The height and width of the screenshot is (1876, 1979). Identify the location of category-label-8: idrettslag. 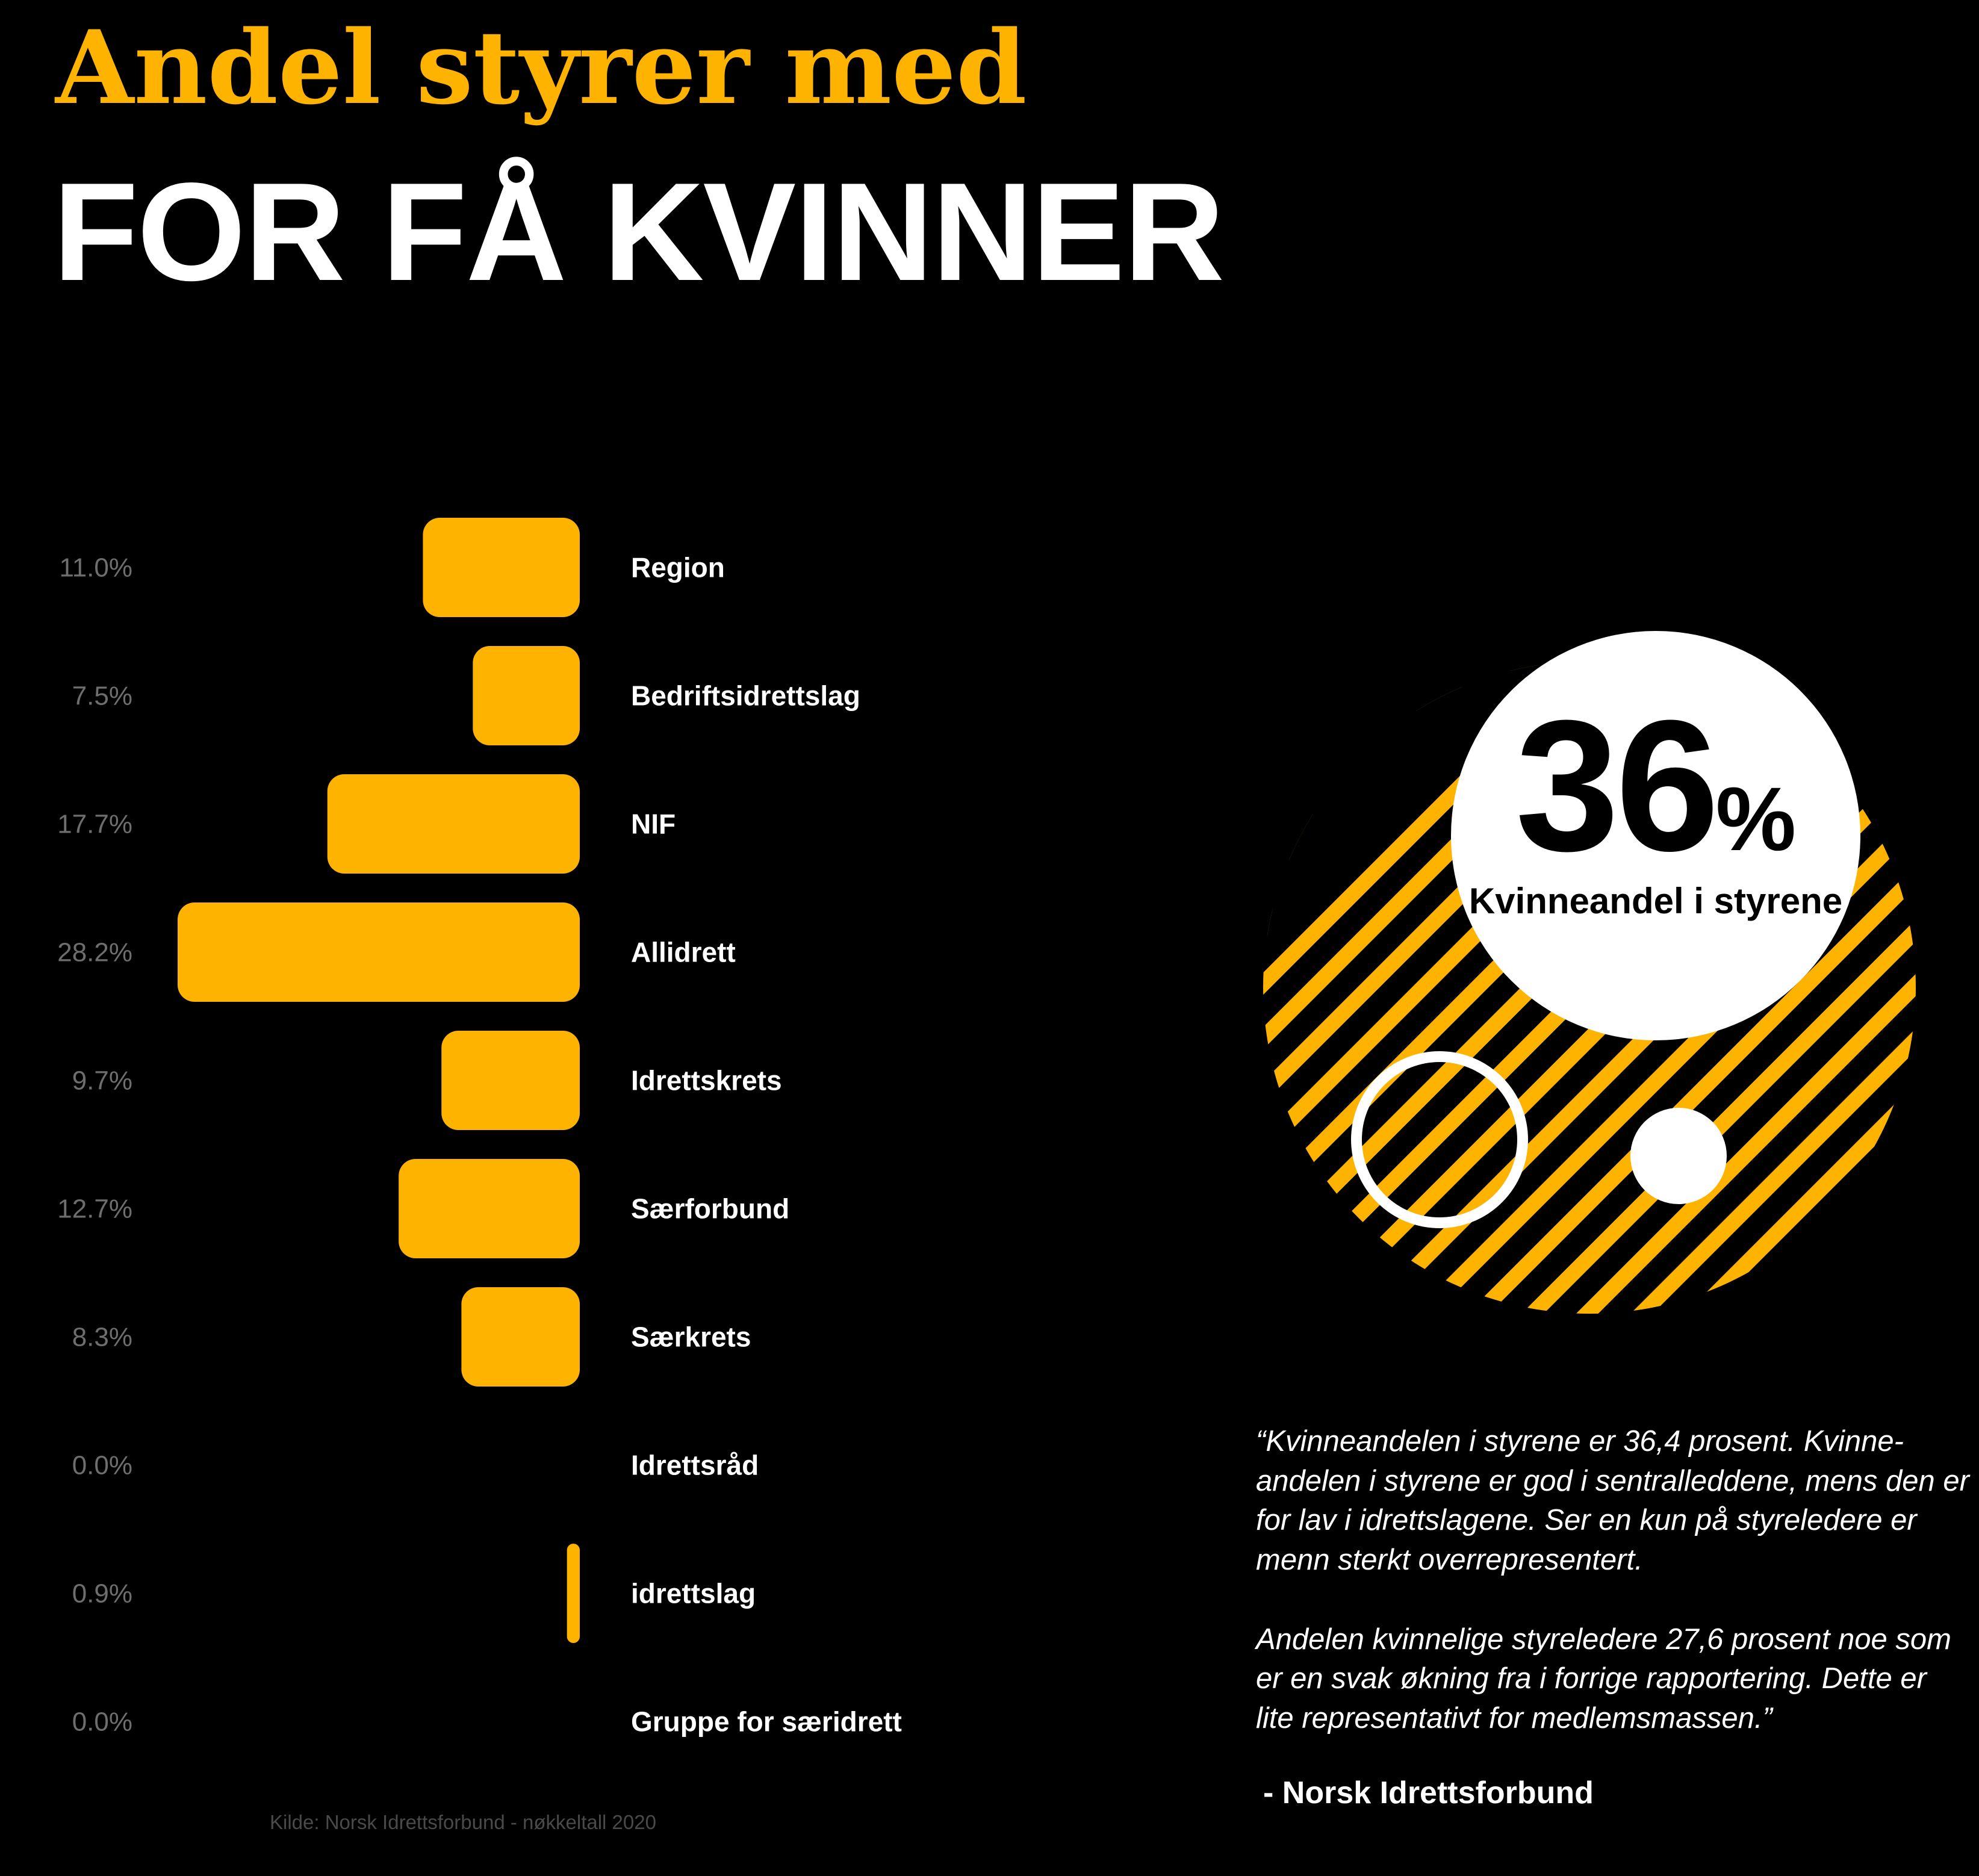
(693, 1593).